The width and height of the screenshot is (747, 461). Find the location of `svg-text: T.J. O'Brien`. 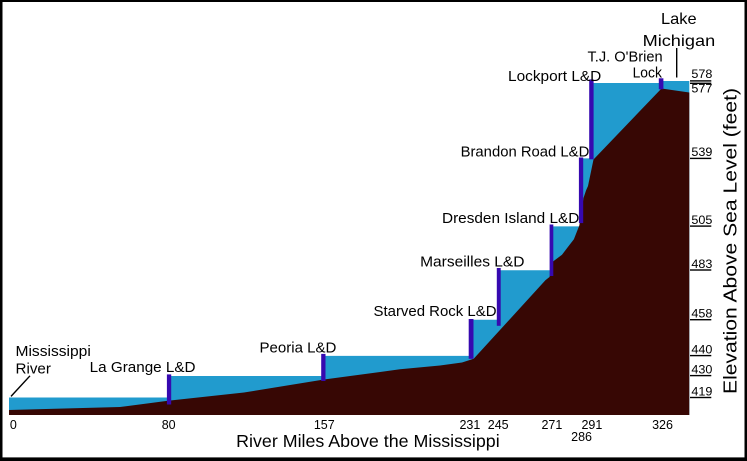

svg-text: T.J. O'Brien is located at coordinates (625, 57).